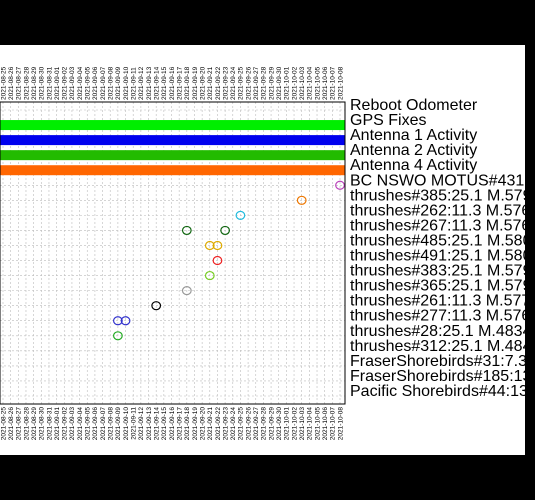 Image resolution: width=535 pixels, height=500 pixels. I want to click on row-label: thrushes#277:11.3 M.57665, so click(442, 316).